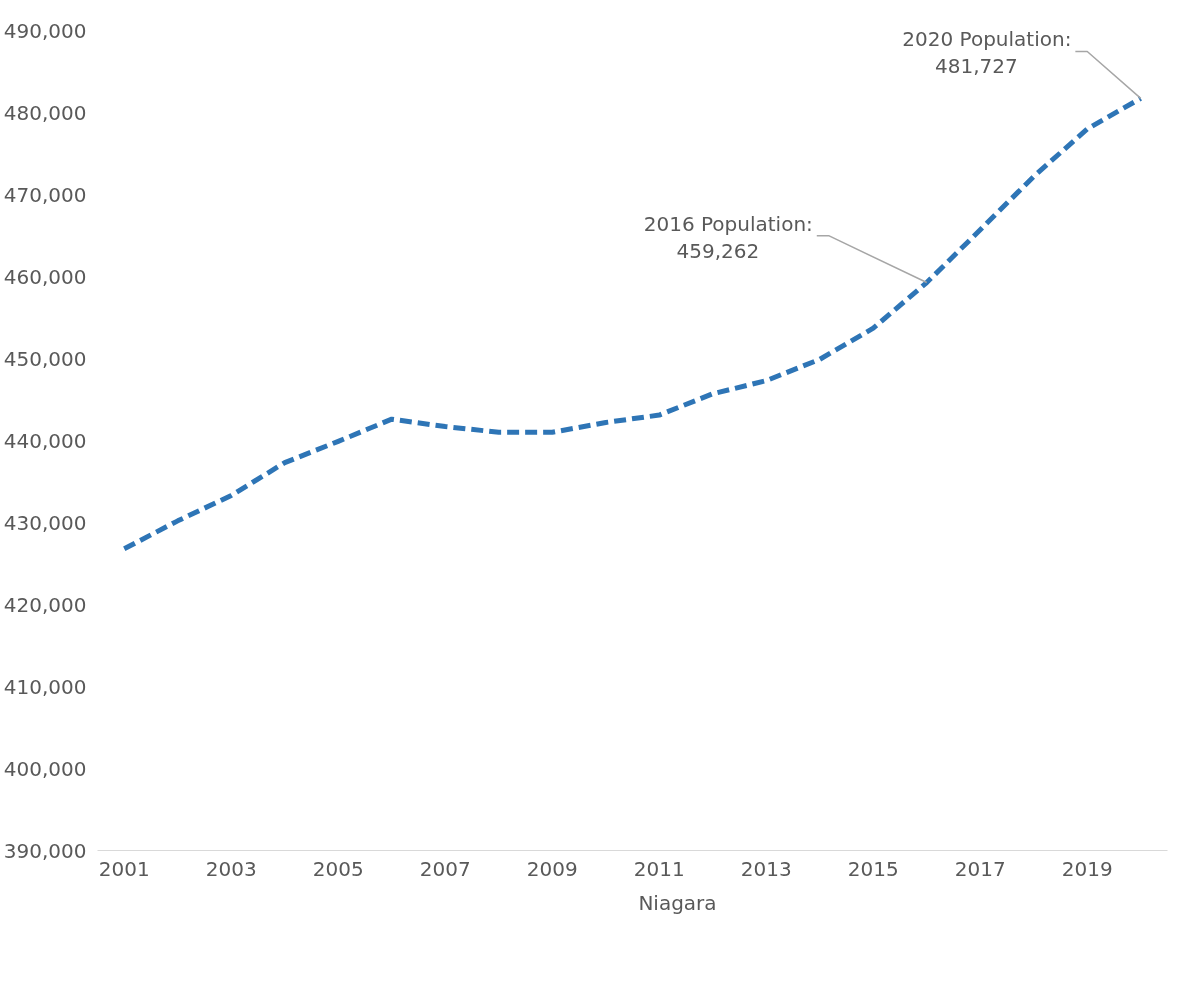 The width and height of the screenshot is (1199, 993). I want to click on annotation: 2016 Population: 459,262, so click(728, 237).